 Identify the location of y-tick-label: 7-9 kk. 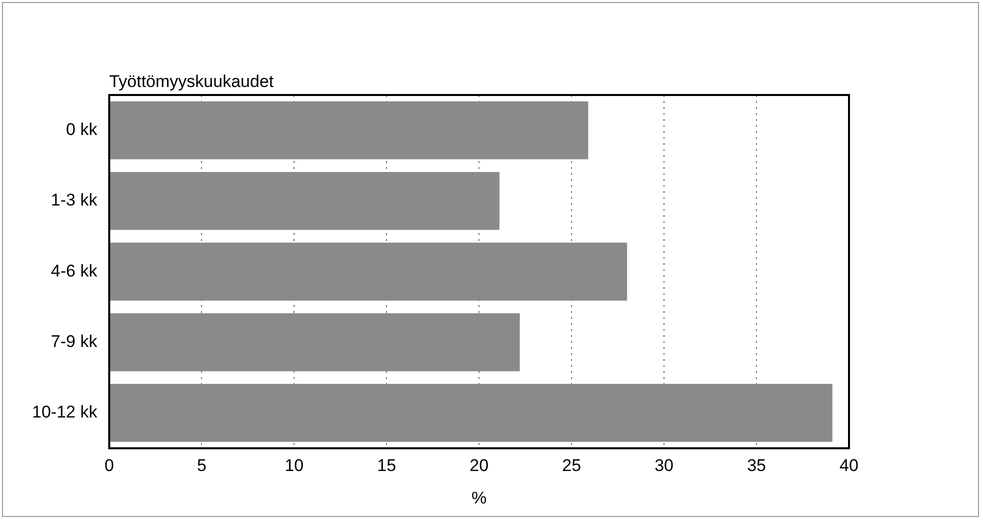
(74, 341).